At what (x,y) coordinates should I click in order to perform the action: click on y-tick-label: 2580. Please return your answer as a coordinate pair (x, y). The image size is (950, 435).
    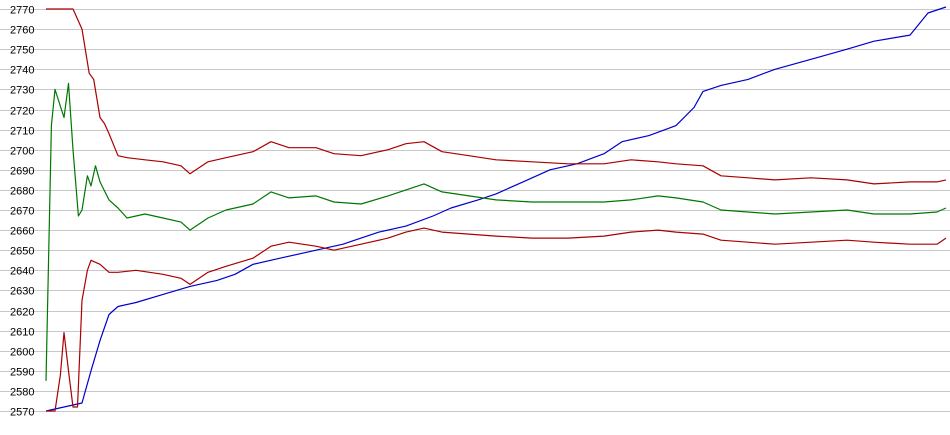
    Looking at the image, I should click on (22, 393).